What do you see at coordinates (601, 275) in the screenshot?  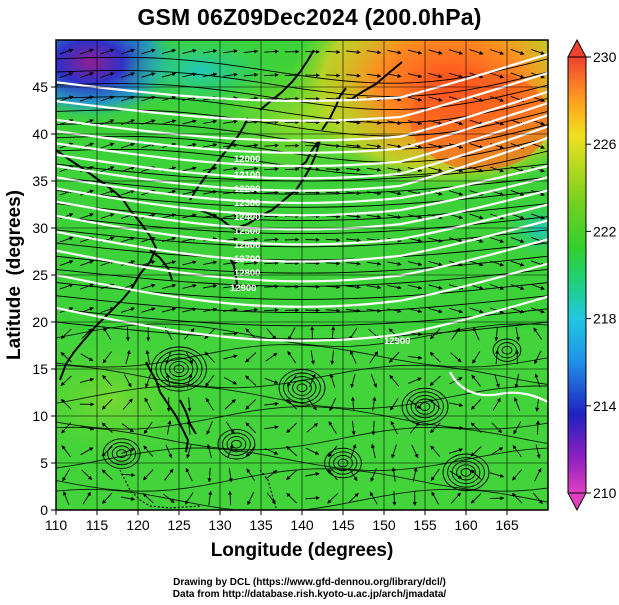 I see `colorbar-ticks: 210 214 218 222 226 230` at bounding box center [601, 275].